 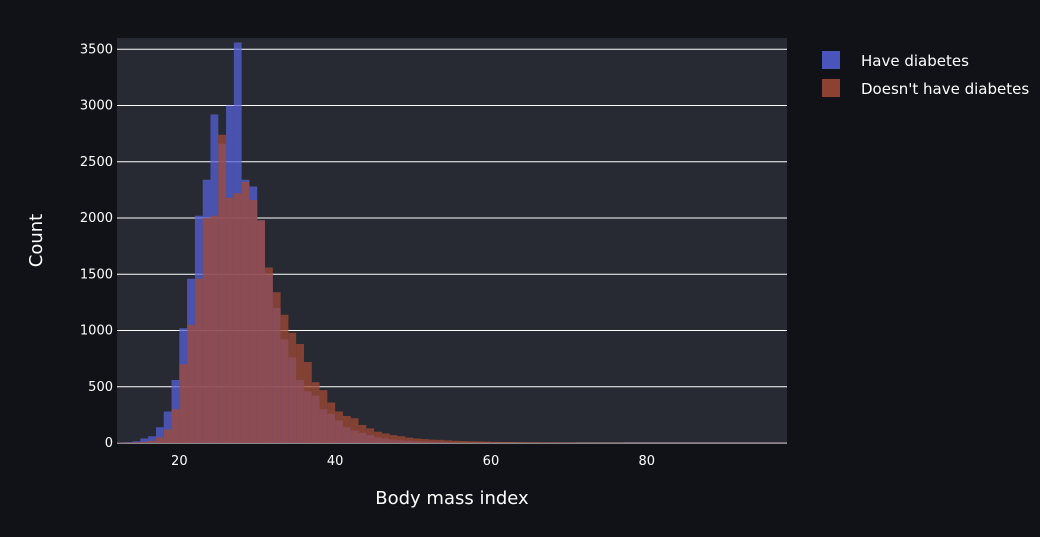 I want to click on legend-item: Have diabetes, so click(x=895, y=60).